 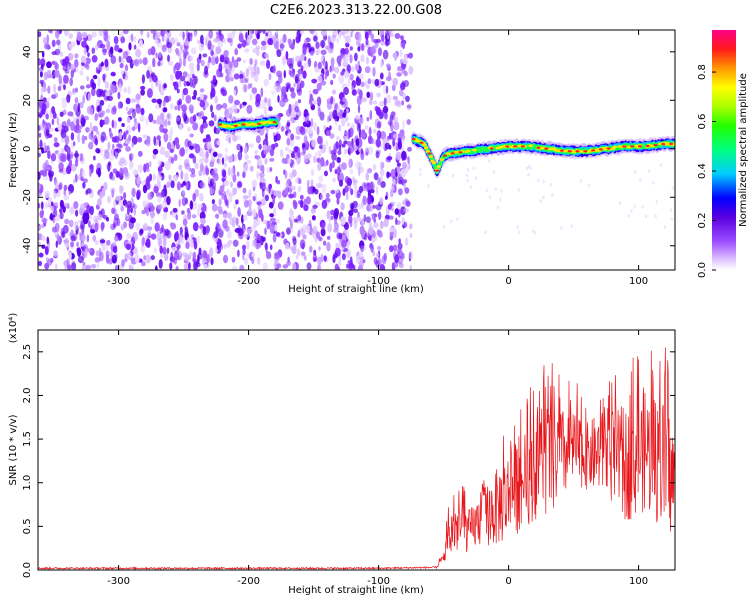 I want to click on y-tick-label: 40, so click(x=27, y=51).